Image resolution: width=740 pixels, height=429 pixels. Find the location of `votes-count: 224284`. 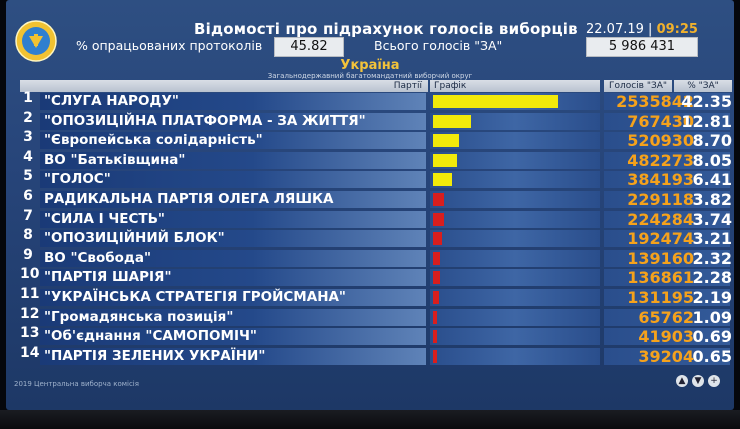

votes-count: 224284 is located at coordinates (660, 219).